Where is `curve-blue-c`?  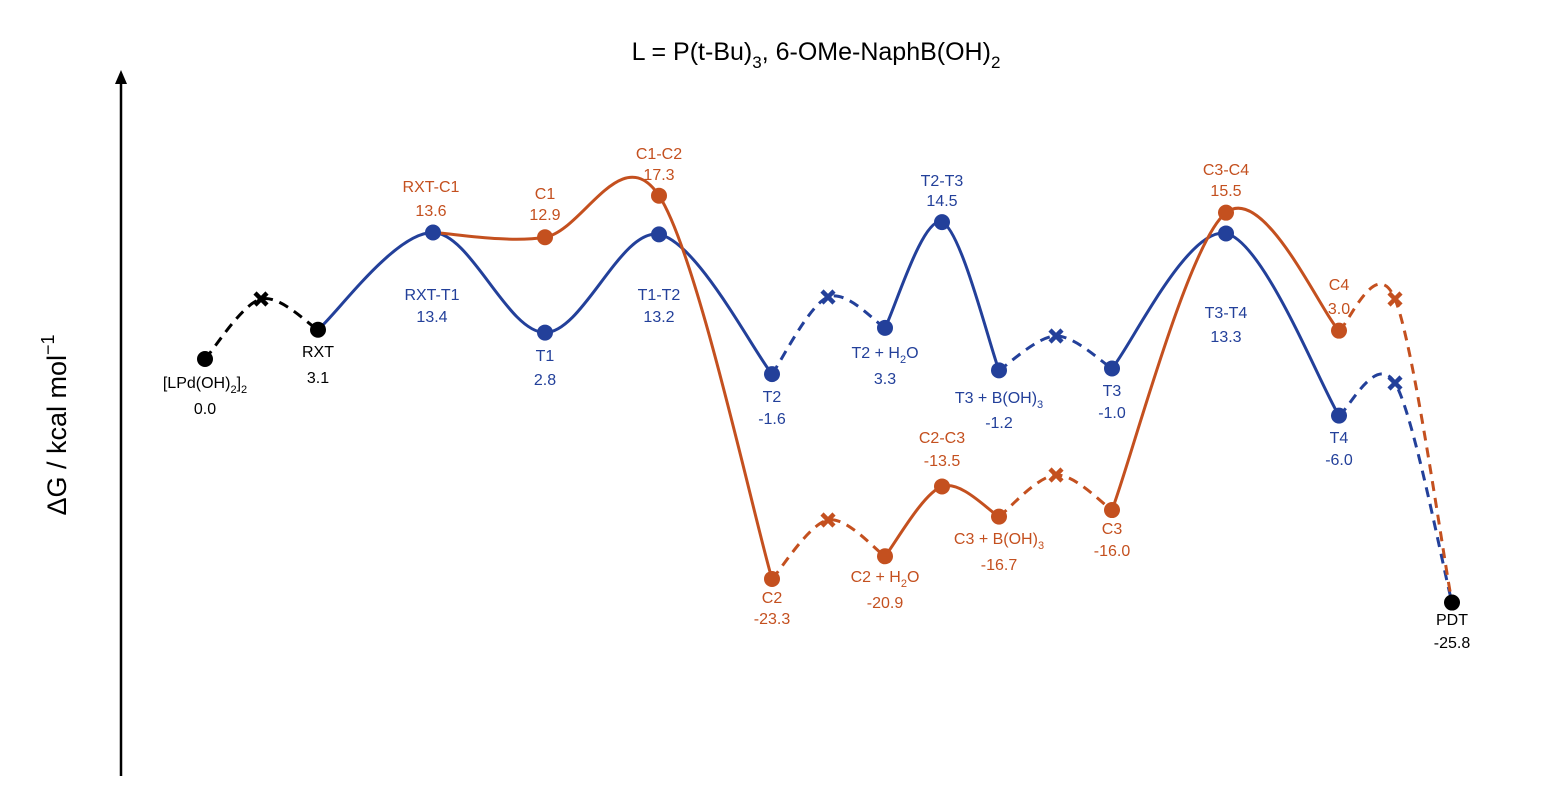
curve-blue-c is located at coordinates (942, 295).